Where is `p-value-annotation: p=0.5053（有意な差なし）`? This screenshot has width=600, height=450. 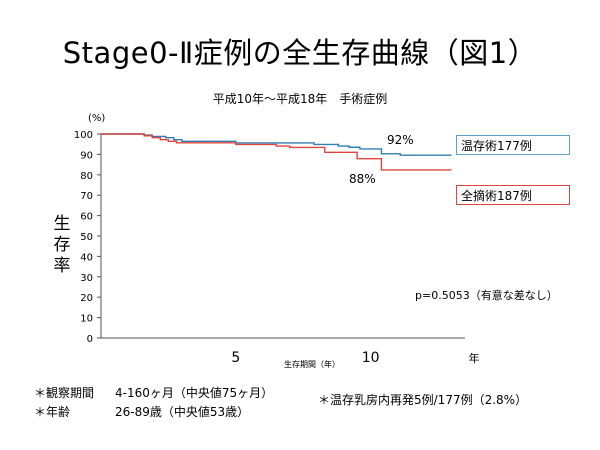 p-value-annotation: p=0.5053（有意な差なし） is located at coordinates (486, 295).